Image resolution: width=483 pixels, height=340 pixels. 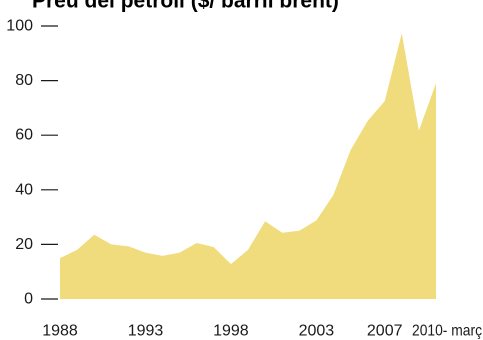 I want to click on x-tick-label: 1993, so click(x=146, y=331).